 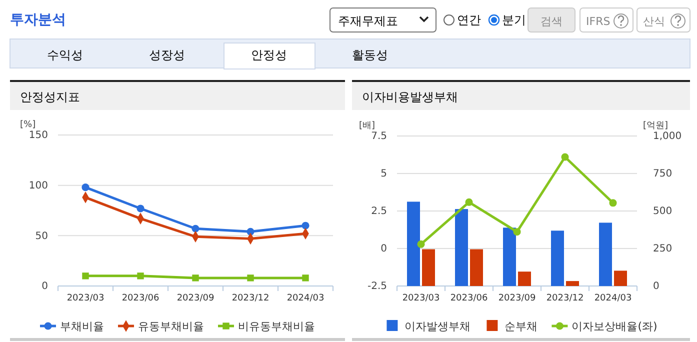 What do you see at coordinates (82, 326) in the screenshot?
I see `legend-label: 부채비율` at bounding box center [82, 326].